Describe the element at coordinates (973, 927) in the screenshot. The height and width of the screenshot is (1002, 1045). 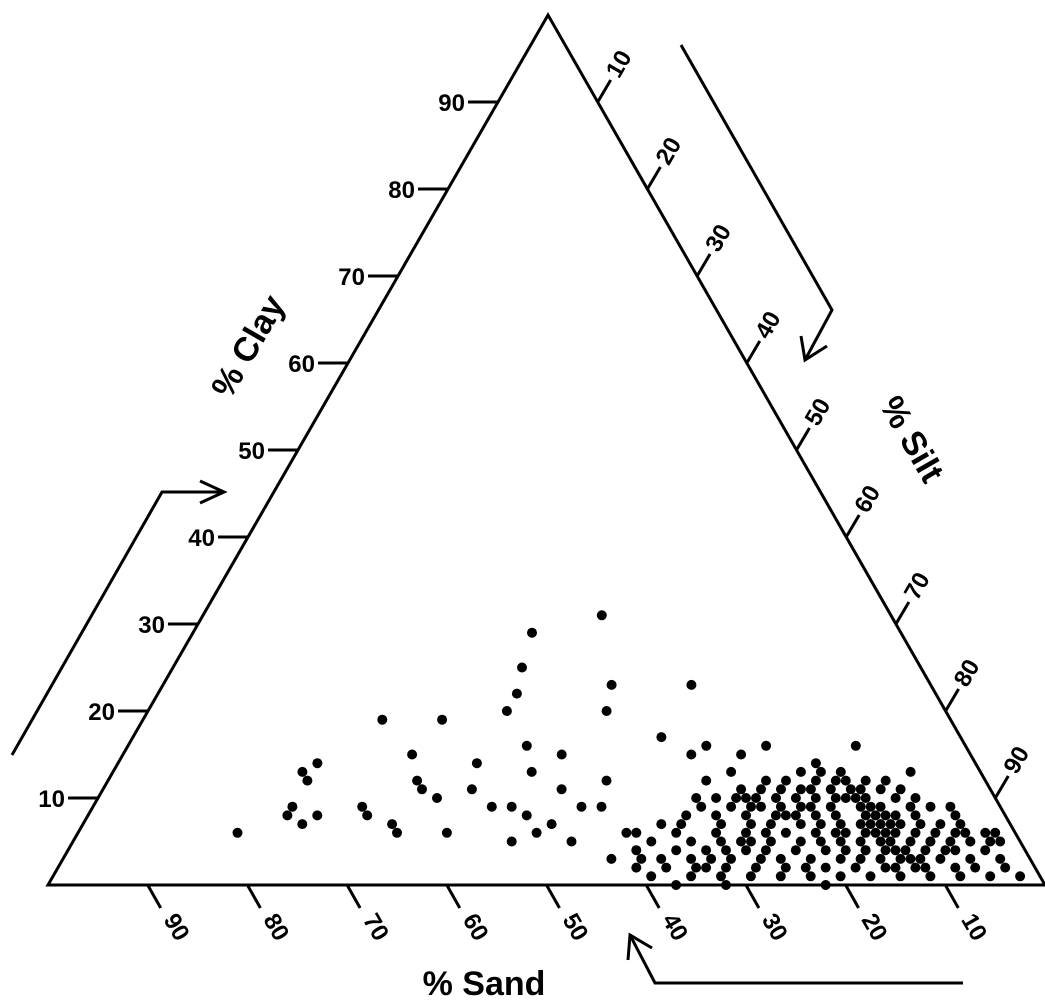
I see `sand-tick-label: 10` at that location.